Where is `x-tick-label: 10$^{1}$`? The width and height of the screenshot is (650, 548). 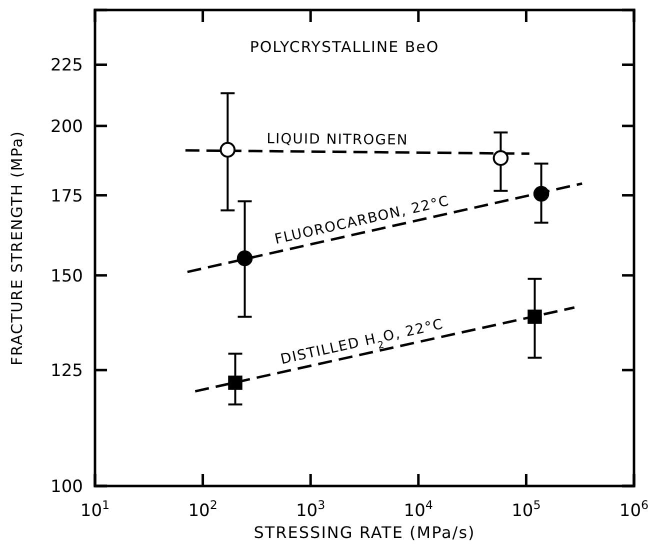 x-tick-label: 10$^{1}$ is located at coordinates (95, 509).